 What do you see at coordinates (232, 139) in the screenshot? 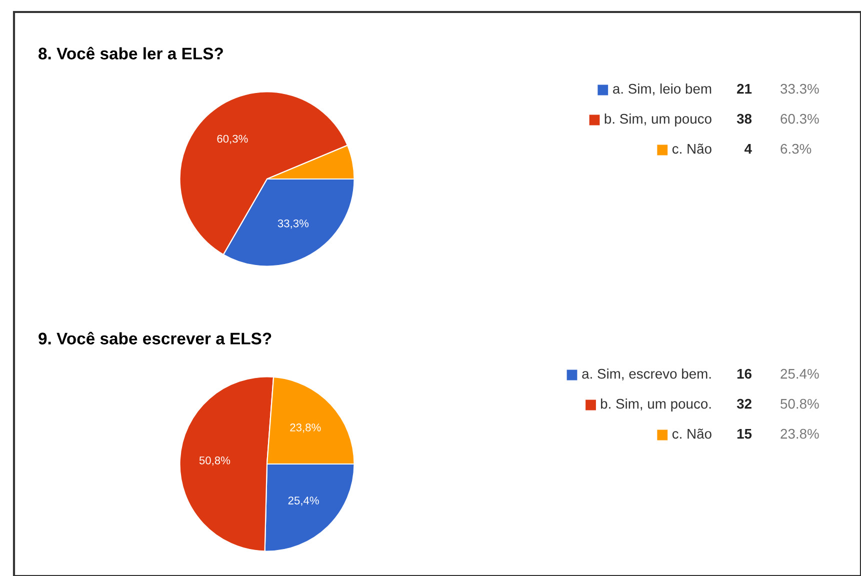
I see `data-label: 60,3%` at bounding box center [232, 139].